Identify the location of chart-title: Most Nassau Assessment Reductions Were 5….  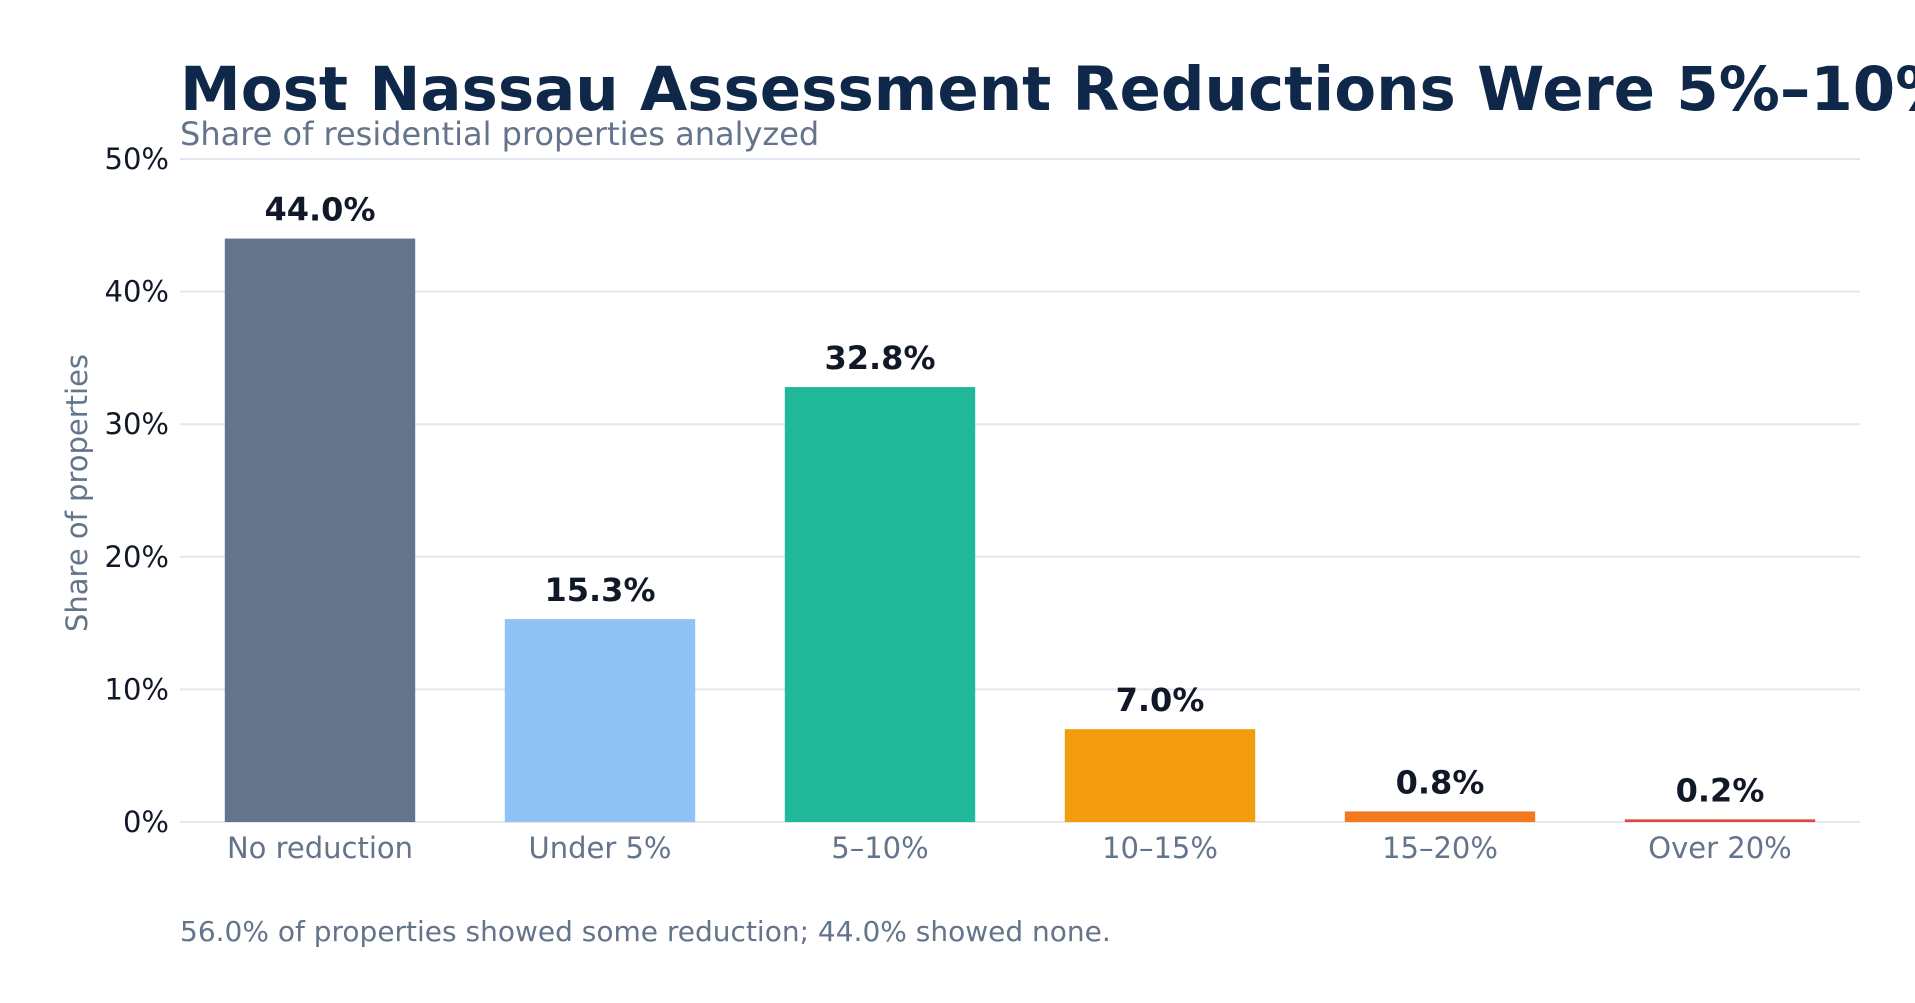
(1047, 89).